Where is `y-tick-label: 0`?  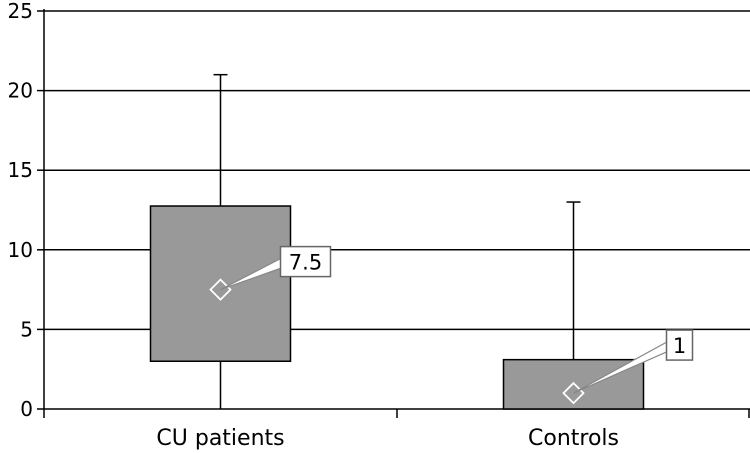 y-tick-label: 0 is located at coordinates (26, 409).